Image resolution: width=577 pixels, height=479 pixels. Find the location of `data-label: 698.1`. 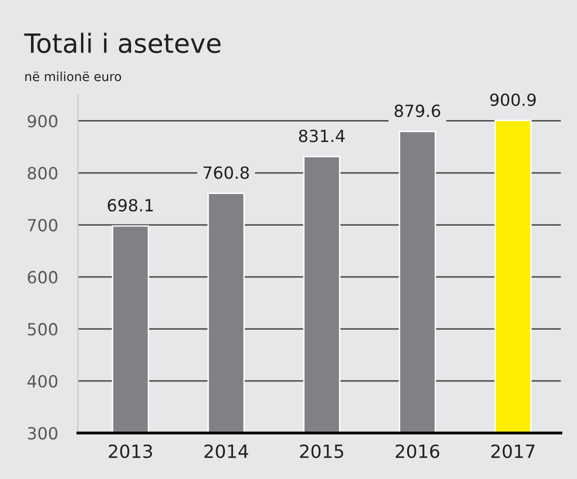

data-label: 698.1 is located at coordinates (130, 205).